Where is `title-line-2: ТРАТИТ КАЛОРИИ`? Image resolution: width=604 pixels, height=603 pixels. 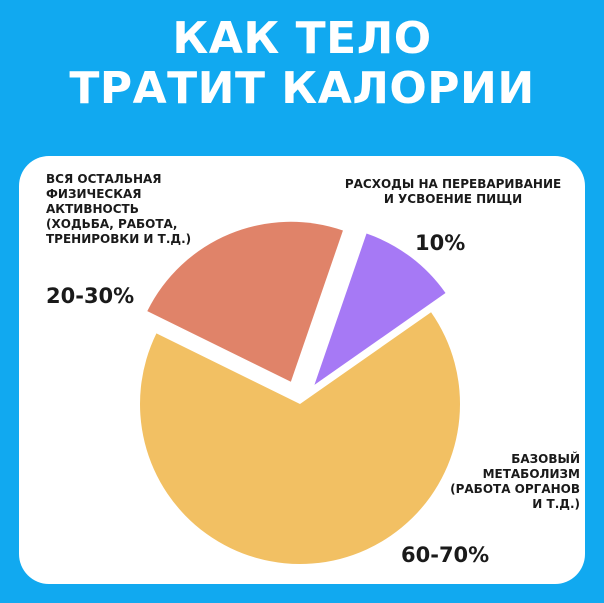
title-line-2: ТРАТИТ КАЛОРИИ is located at coordinates (302, 88).